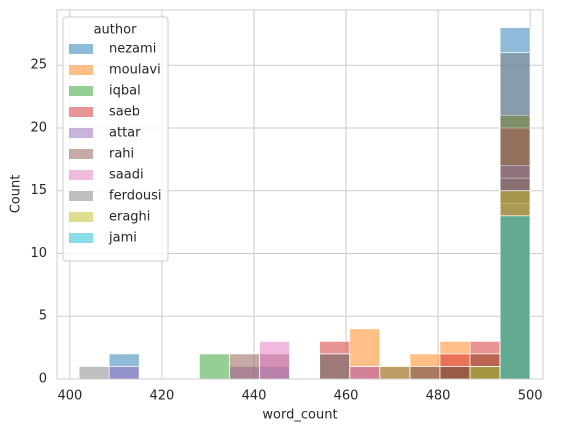 Image resolution: width=562 pixels, height=433 pixels. I want to click on legend-label: rahi, so click(121, 154).